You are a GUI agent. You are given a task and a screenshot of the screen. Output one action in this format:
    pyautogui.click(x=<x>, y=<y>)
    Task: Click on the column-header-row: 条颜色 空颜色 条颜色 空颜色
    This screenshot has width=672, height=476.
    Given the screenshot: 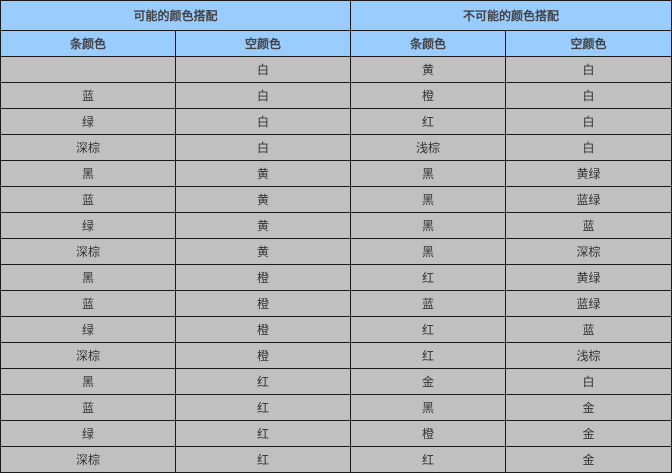 What is the action you would take?
    pyautogui.click(x=336, y=43)
    